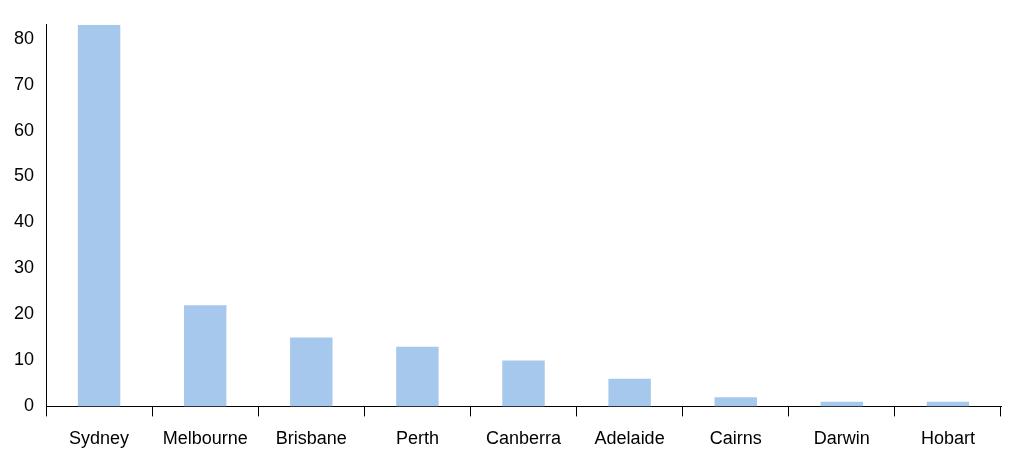 This screenshot has height=470, width=1019. What do you see at coordinates (99, 438) in the screenshot?
I see `x-tick-label: Sydney` at bounding box center [99, 438].